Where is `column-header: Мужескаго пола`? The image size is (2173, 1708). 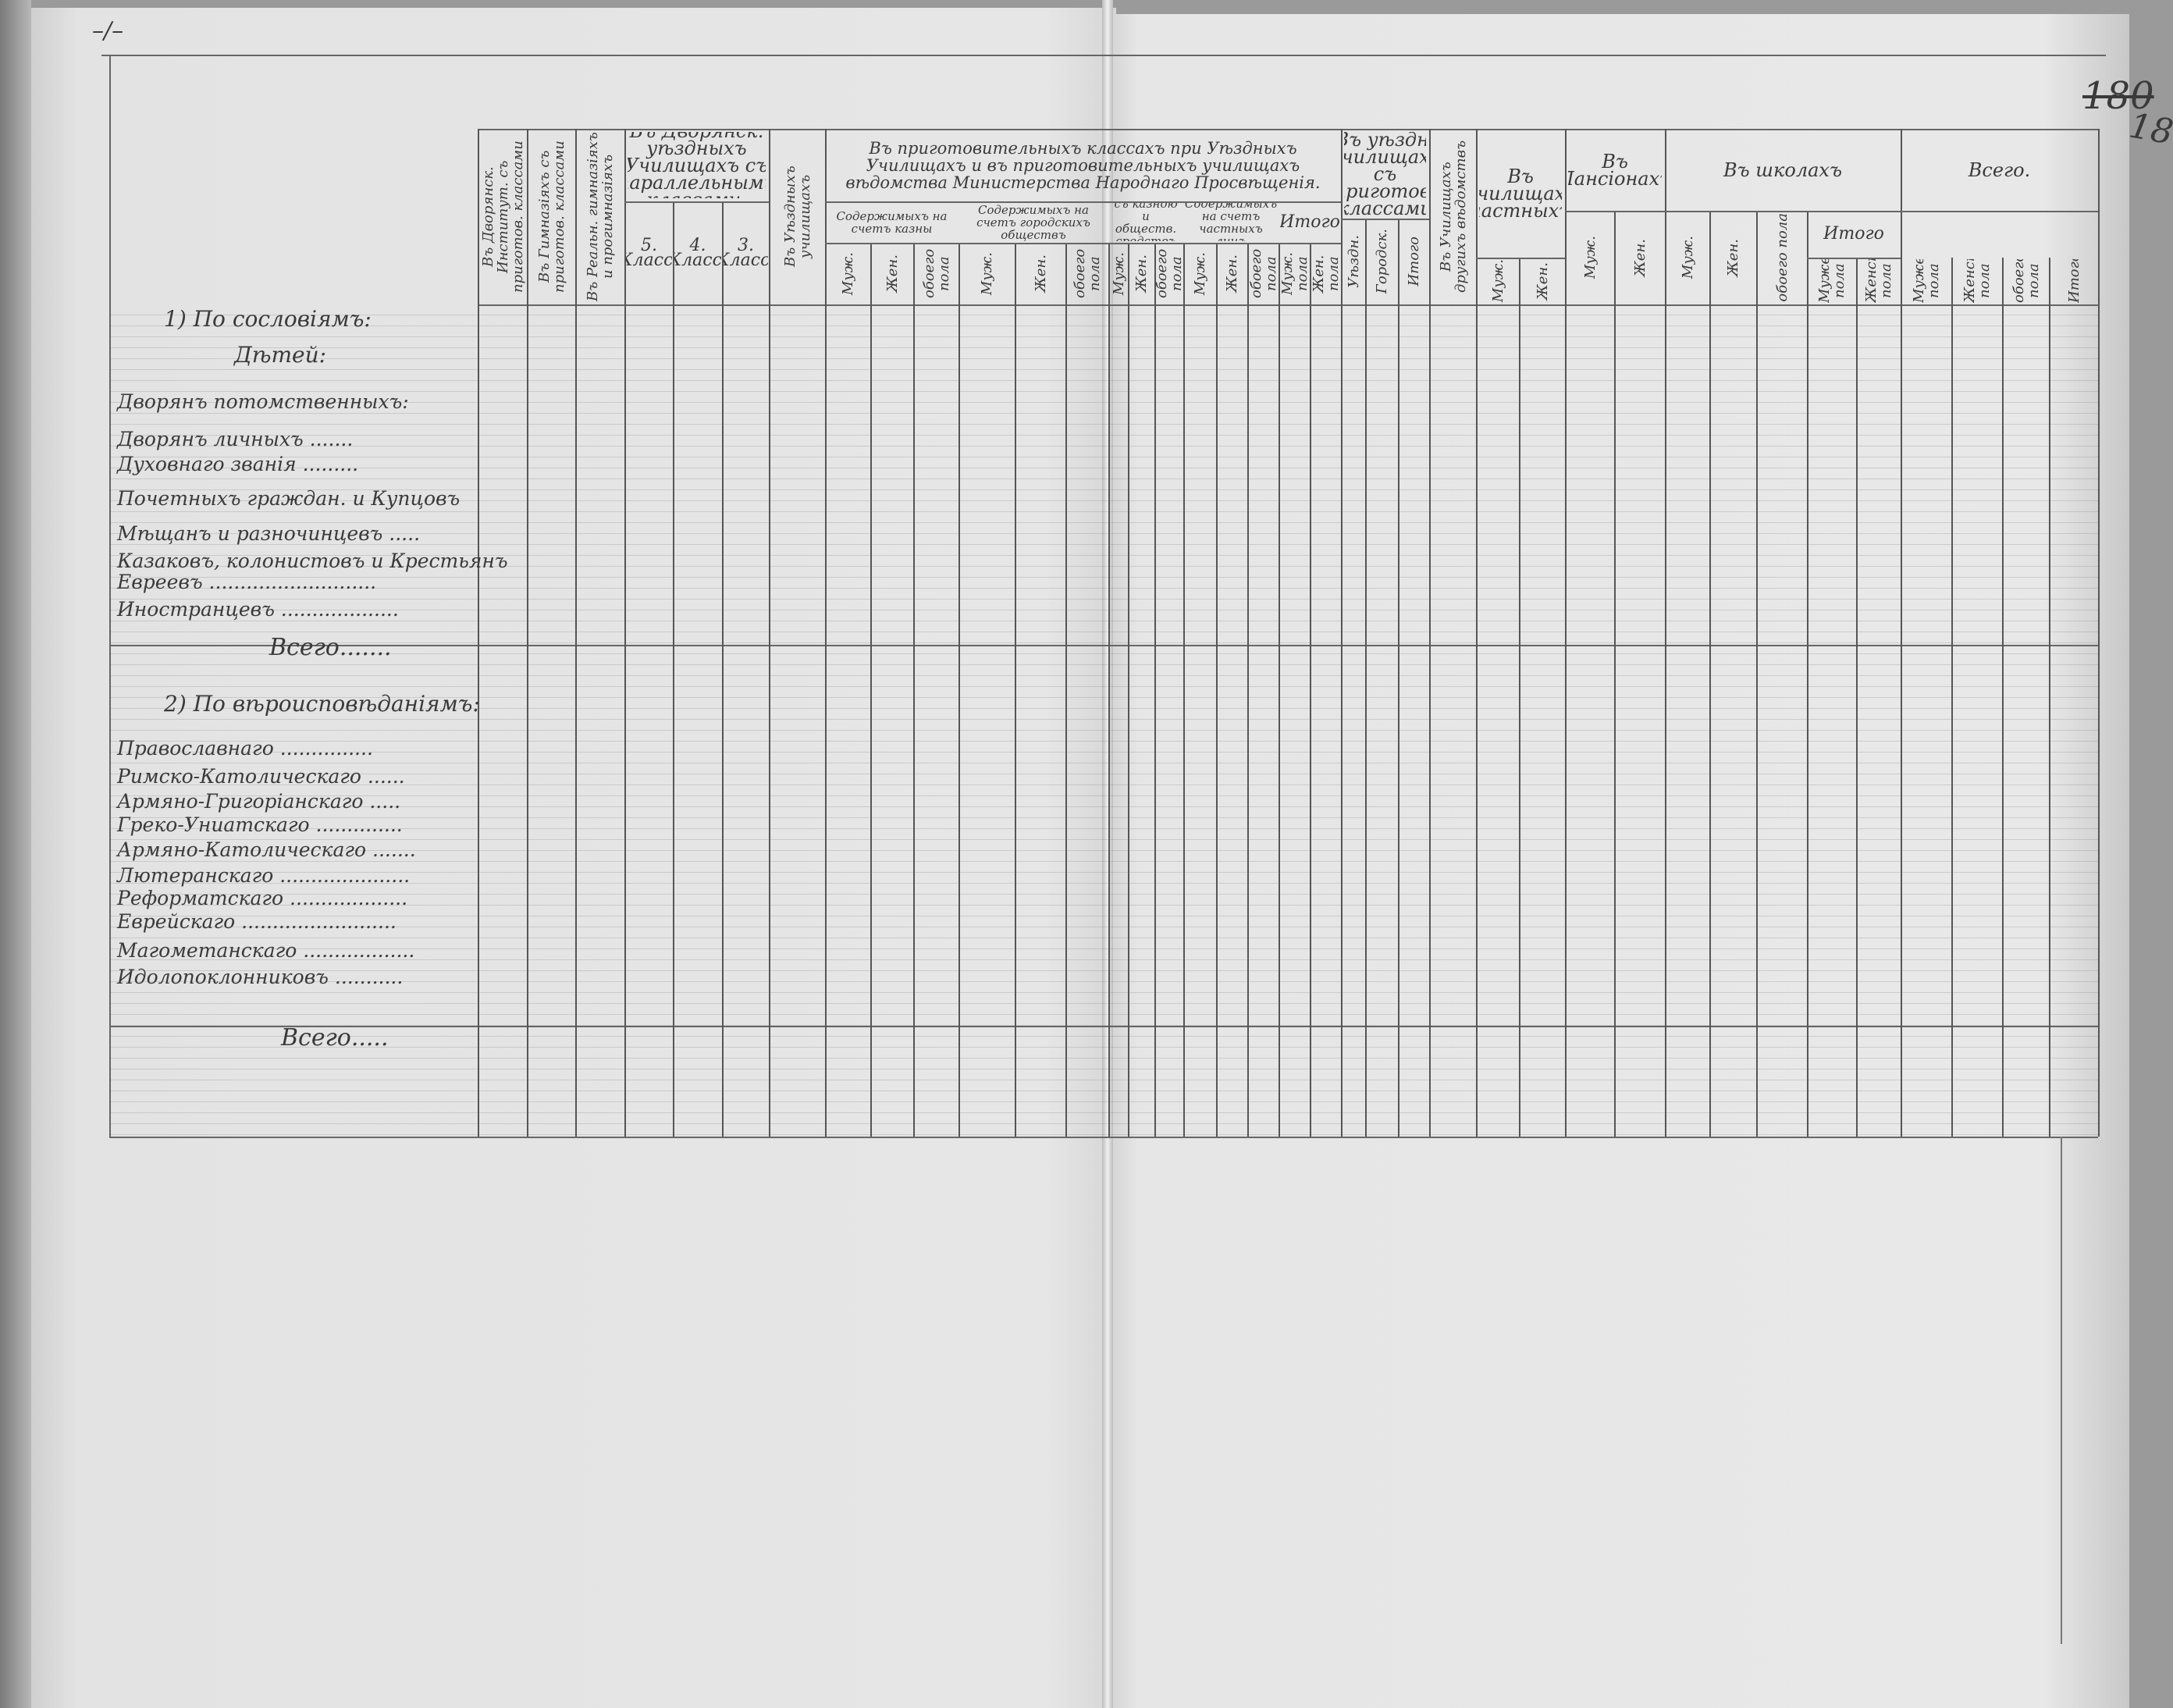
column-header: Мужескаго пола is located at coordinates (1926, 281).